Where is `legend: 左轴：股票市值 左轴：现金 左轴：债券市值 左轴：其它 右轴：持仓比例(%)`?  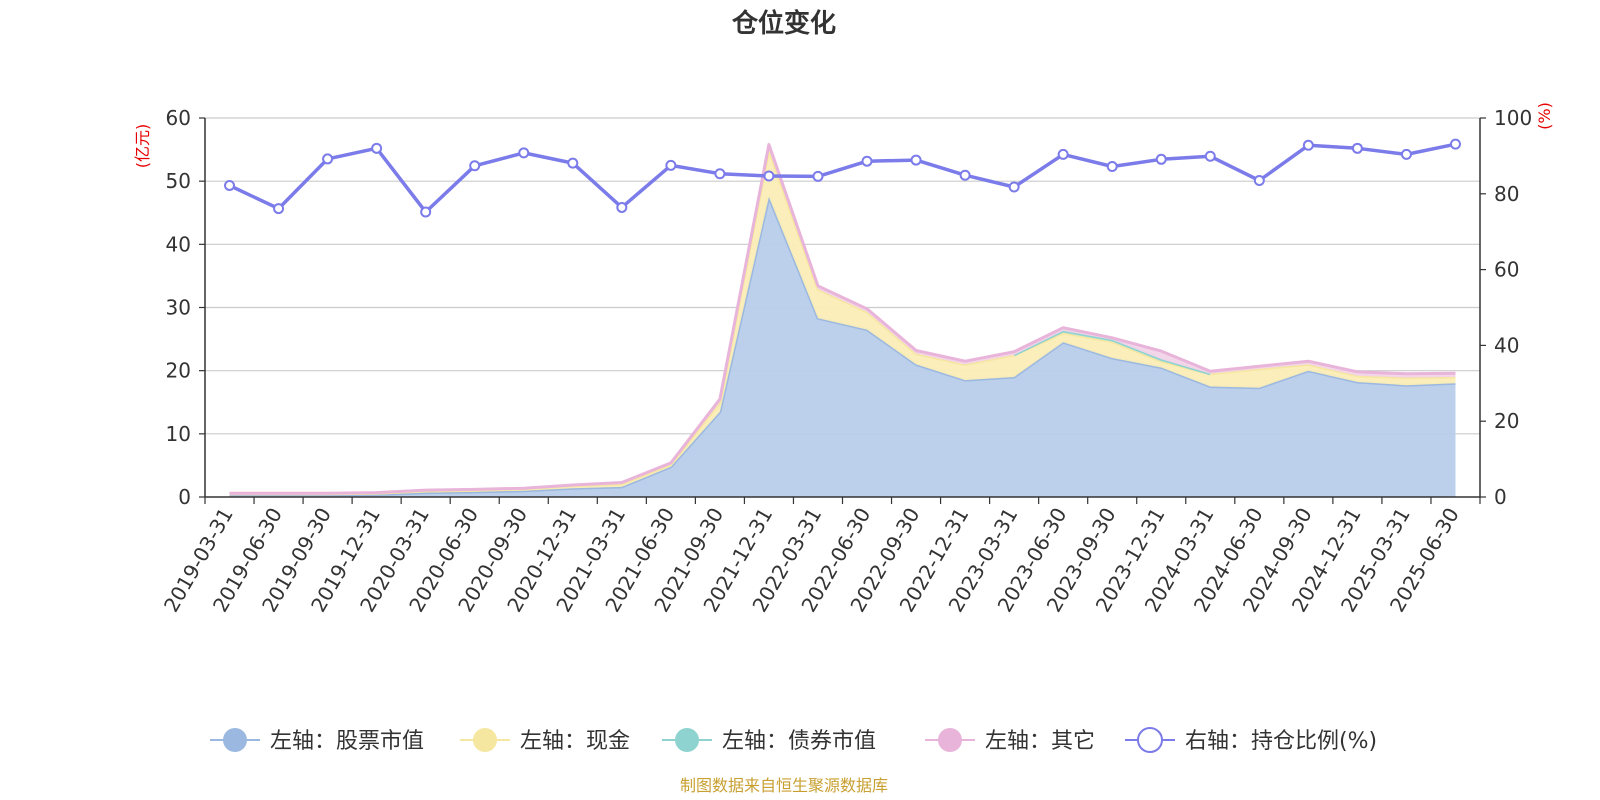
legend: 左轴：股票市值 左轴：现金 左轴：债券市值 左轴：其它 右轴：持仓比例(%) is located at coordinates (793, 740).